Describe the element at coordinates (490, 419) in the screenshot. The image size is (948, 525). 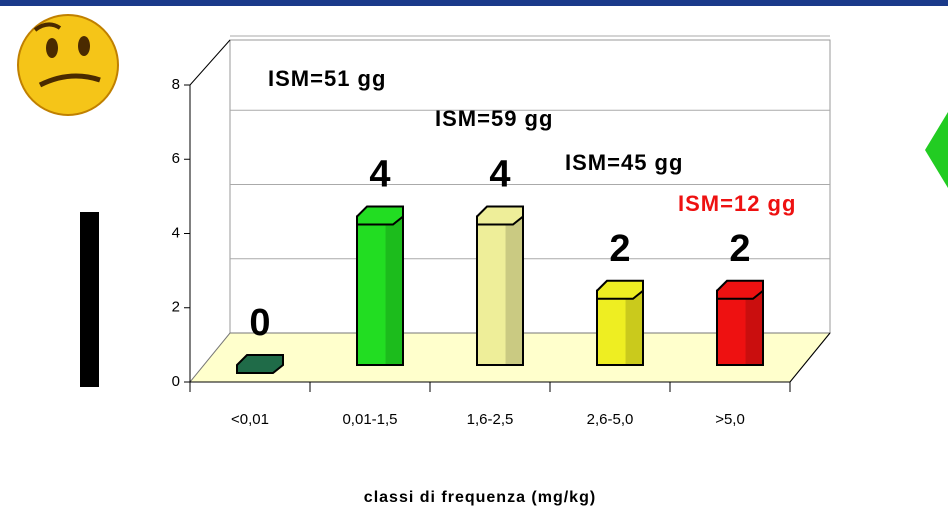
I see `x-tick-label: 1,6-2,5` at that location.